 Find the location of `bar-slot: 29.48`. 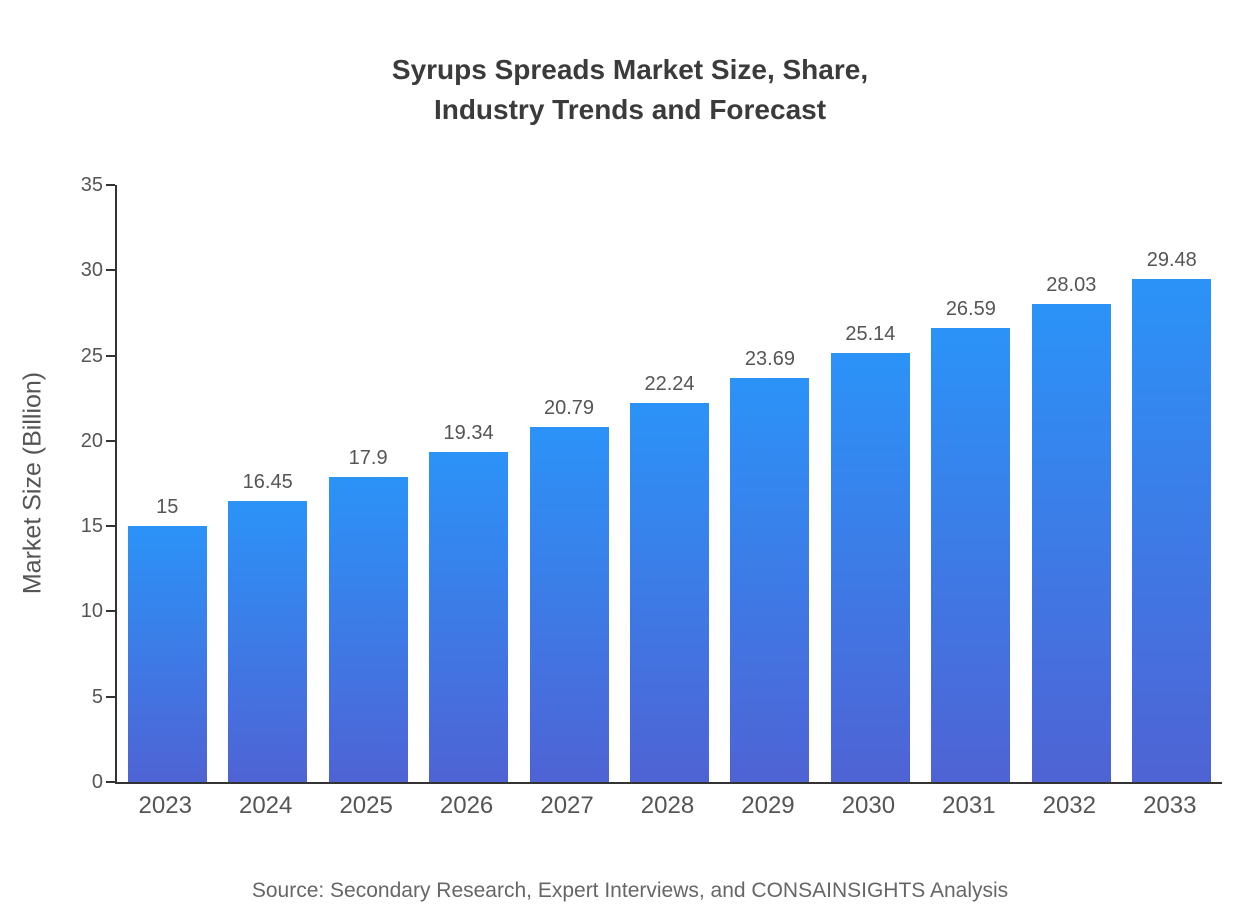

bar-slot: 29.48 is located at coordinates (1172, 483).